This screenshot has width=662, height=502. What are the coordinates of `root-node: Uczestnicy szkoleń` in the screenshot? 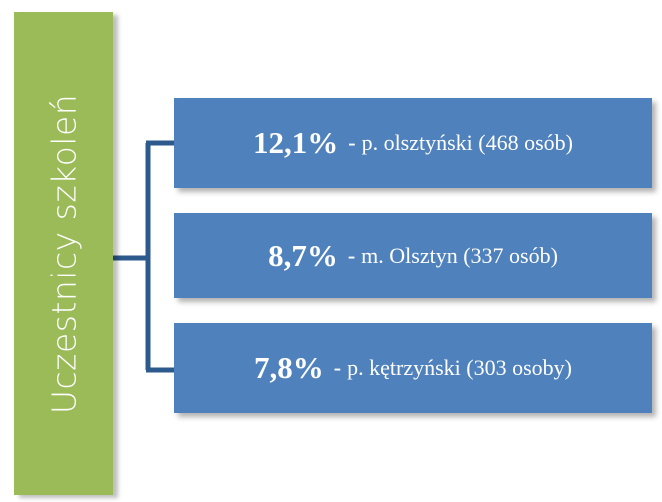 It's located at (63, 253).